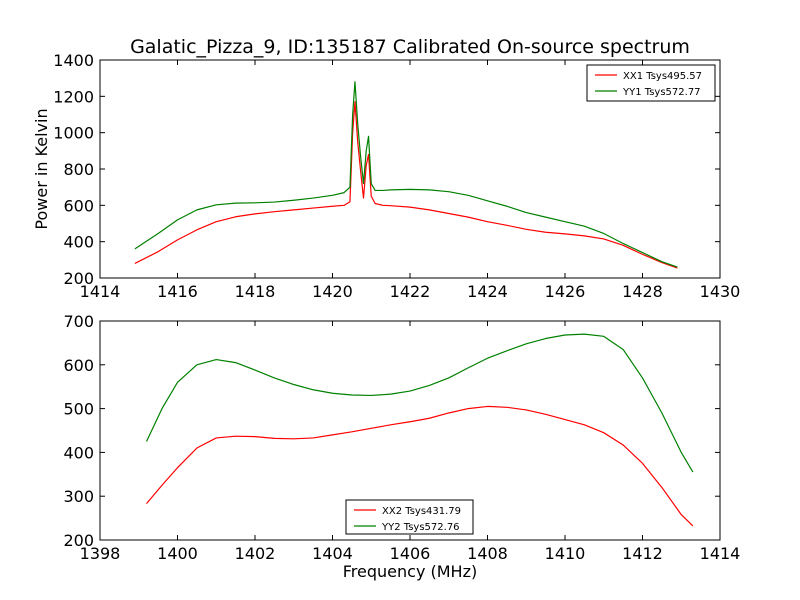 The width and height of the screenshot is (800, 600). What do you see at coordinates (565, 553) in the screenshot?
I see `x-tick-label: 1410` at bounding box center [565, 553].